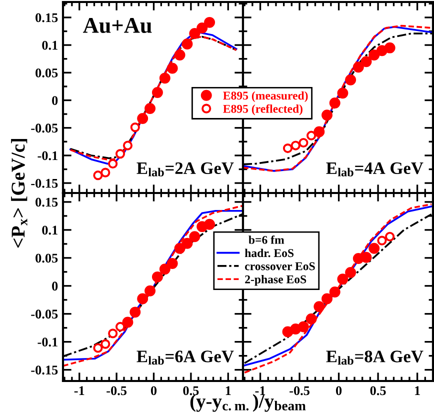 Image resolution: width=434 pixels, height=418 pixels. Describe the element at coordinates (269, 253) in the screenshot. I see `legend-label: hadr. EoS` at that location.